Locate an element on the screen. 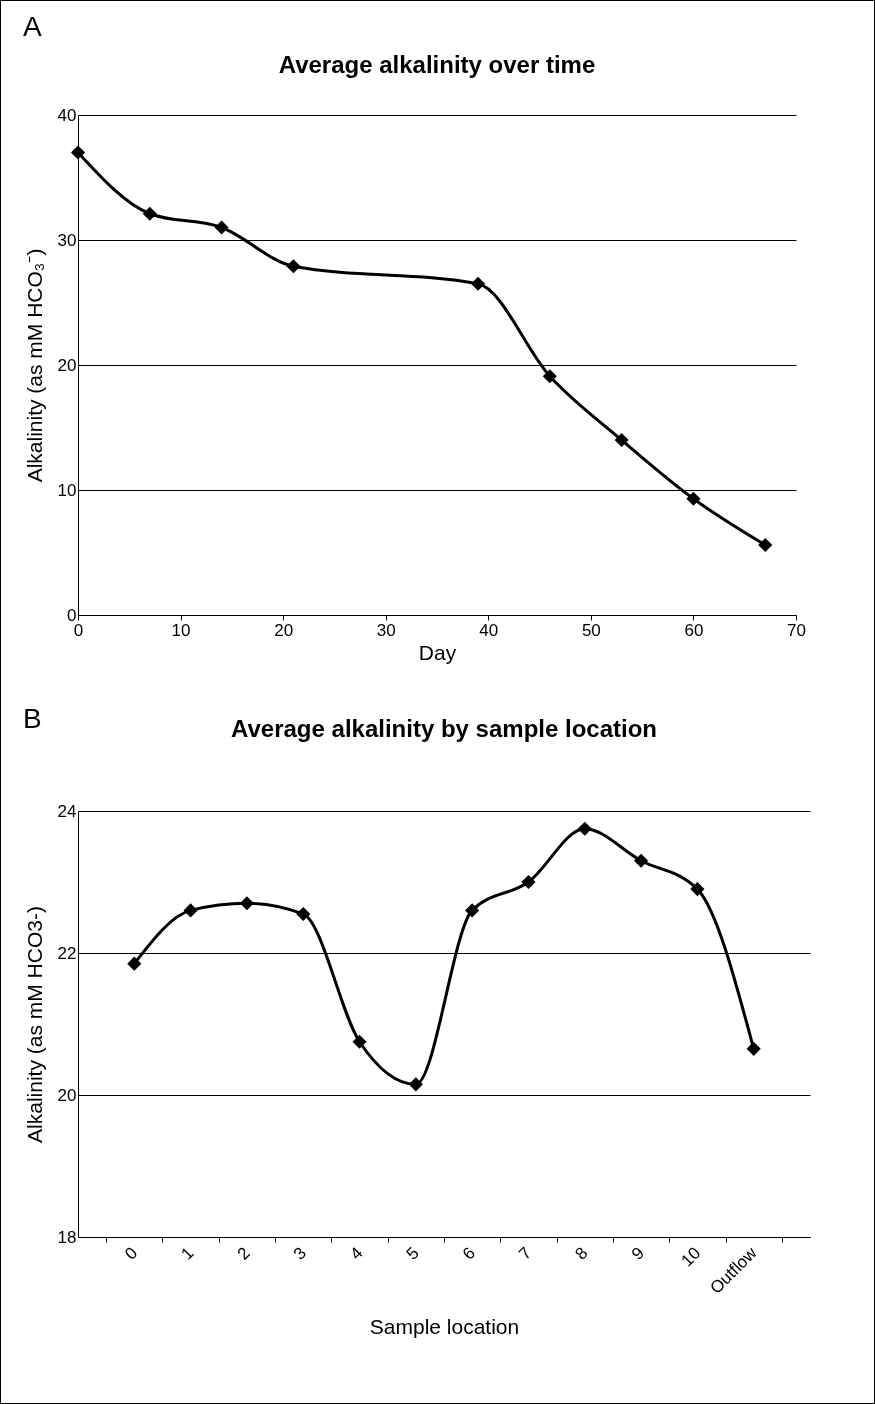  x-axis-title: Day is located at coordinates (437, 652).